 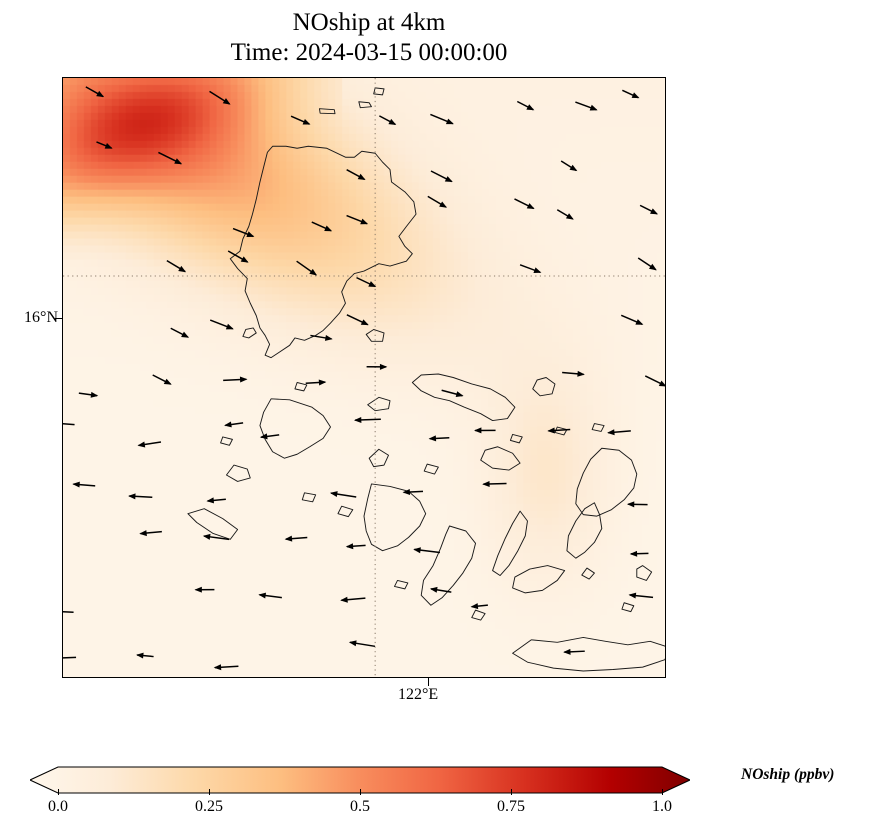 What do you see at coordinates (418, 694) in the screenshot?
I see `x-tick-label-122e: 122°E` at bounding box center [418, 694].